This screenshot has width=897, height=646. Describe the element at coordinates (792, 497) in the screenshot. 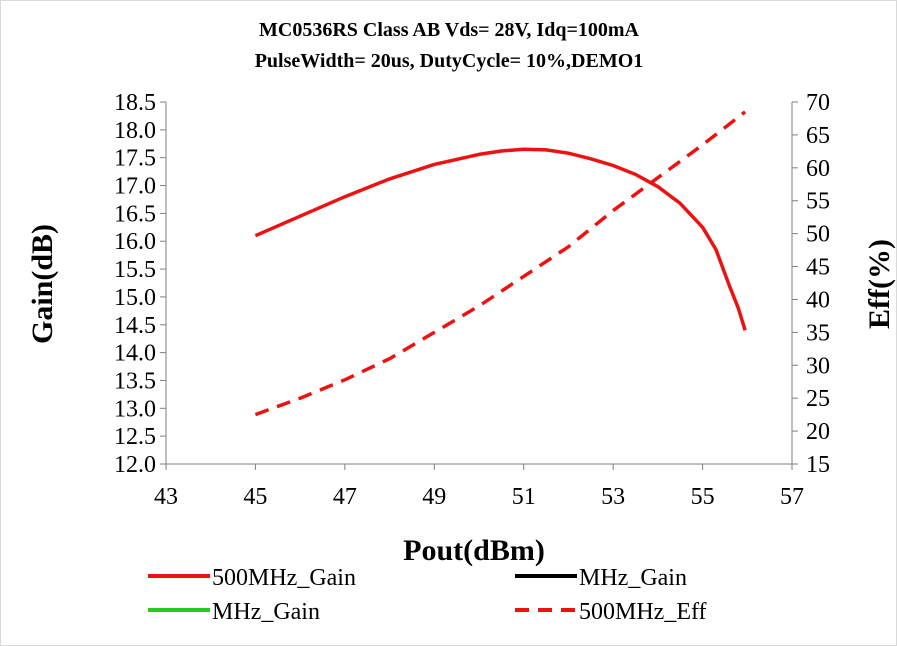

I see `x-tick-label: 57` at that location.